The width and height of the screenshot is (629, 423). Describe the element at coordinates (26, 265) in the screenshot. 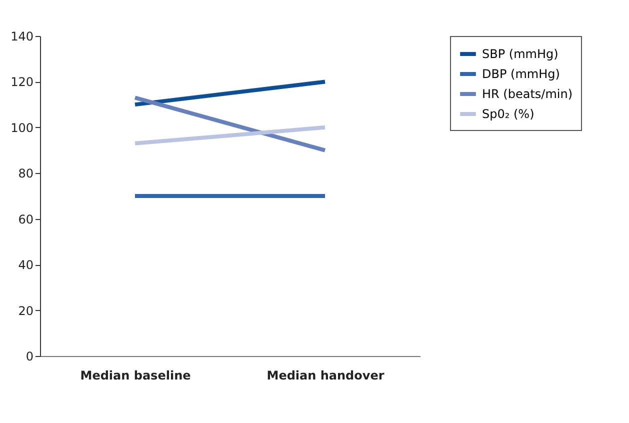

I see `y-tick-label: 40` at that location.